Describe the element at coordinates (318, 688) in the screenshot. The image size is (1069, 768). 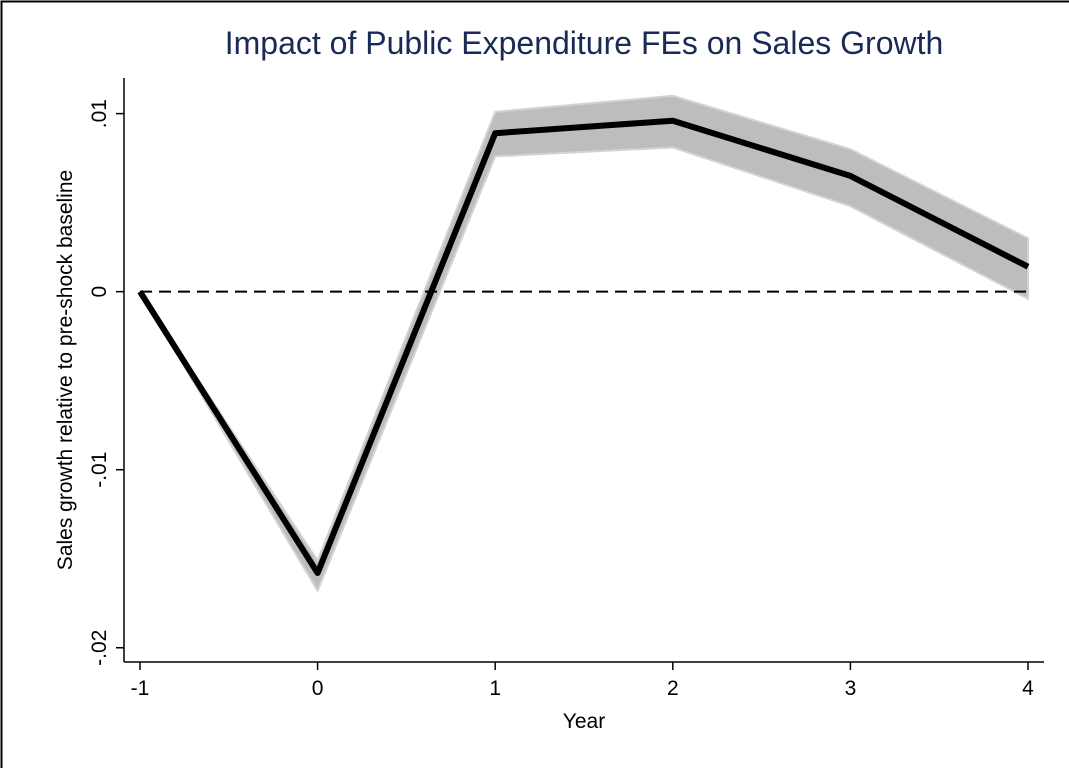
I see `x-tick-label: 0` at that location.